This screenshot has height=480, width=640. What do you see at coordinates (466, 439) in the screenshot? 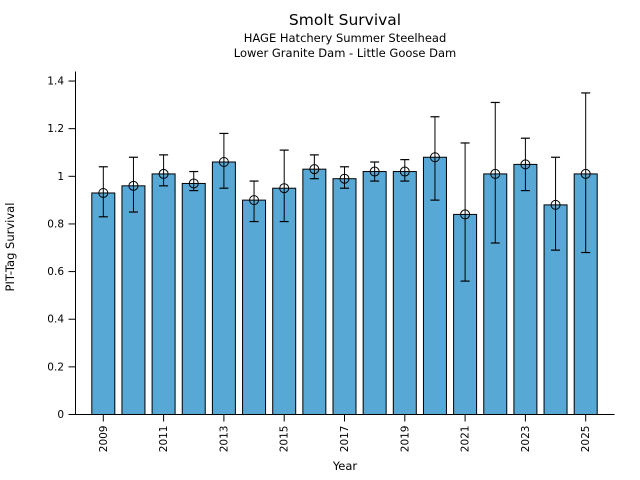
I see `x-tick-label-2021: 2021` at bounding box center [466, 439].